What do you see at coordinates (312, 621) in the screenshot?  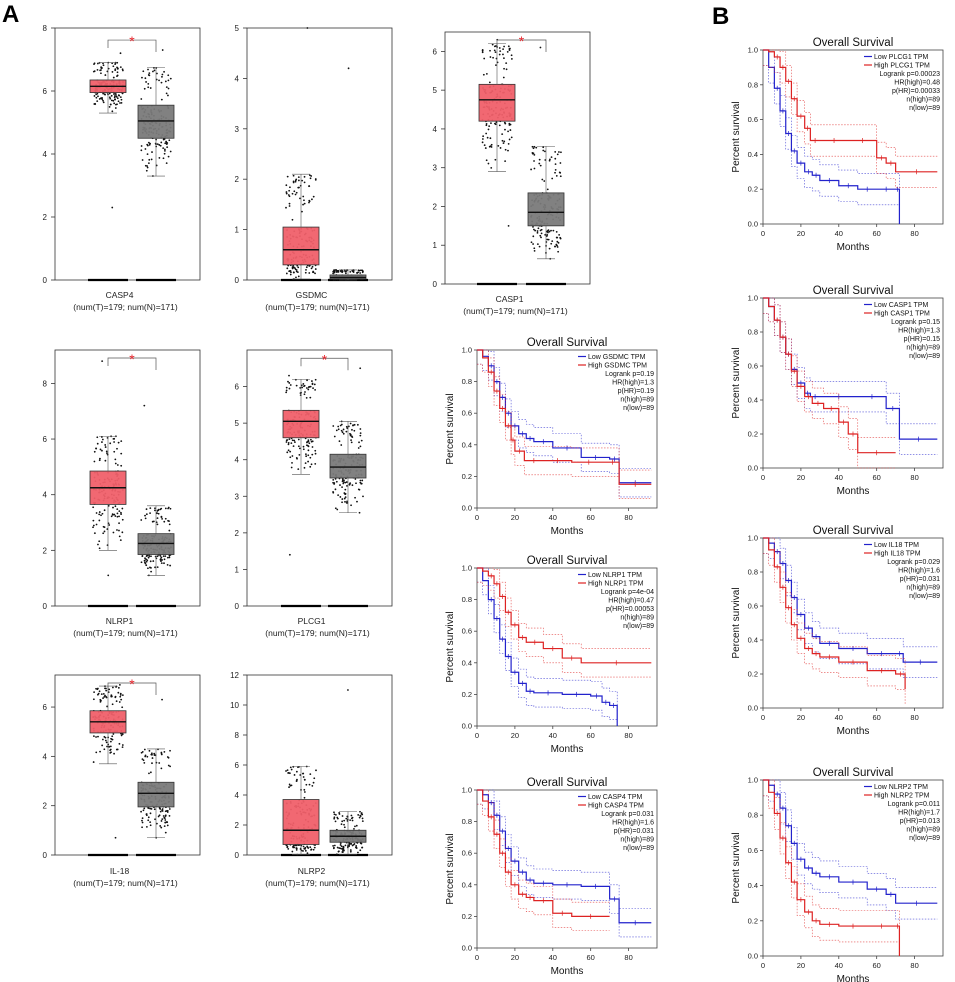 I see `gene-label: PLCG1` at bounding box center [312, 621].